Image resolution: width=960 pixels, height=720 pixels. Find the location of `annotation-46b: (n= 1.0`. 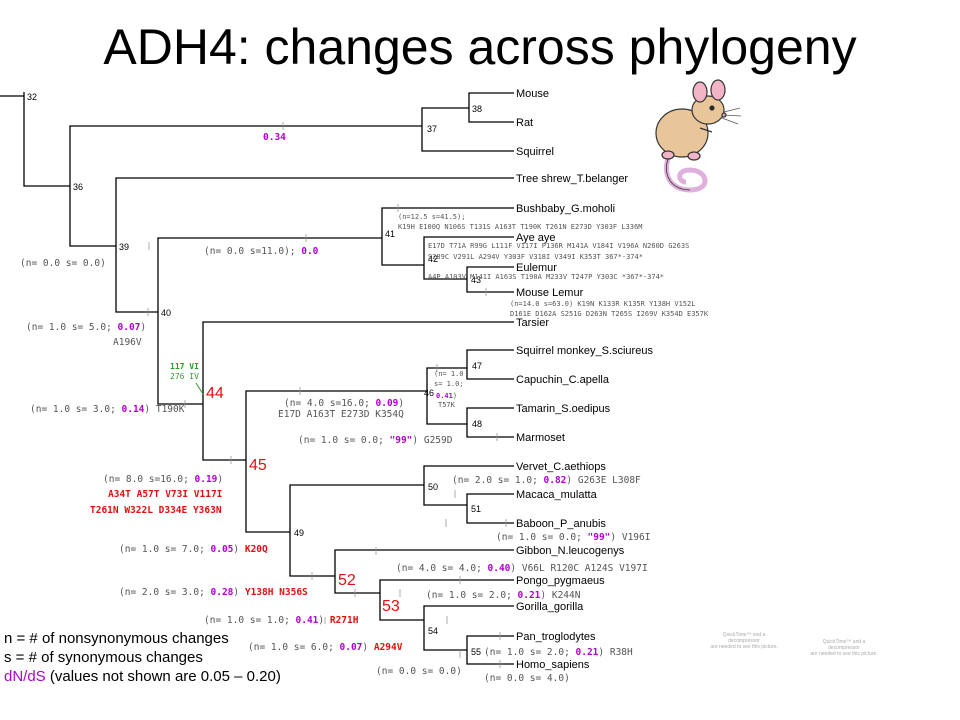

annotation-46b: (n= 1.0 is located at coordinates (449, 374).